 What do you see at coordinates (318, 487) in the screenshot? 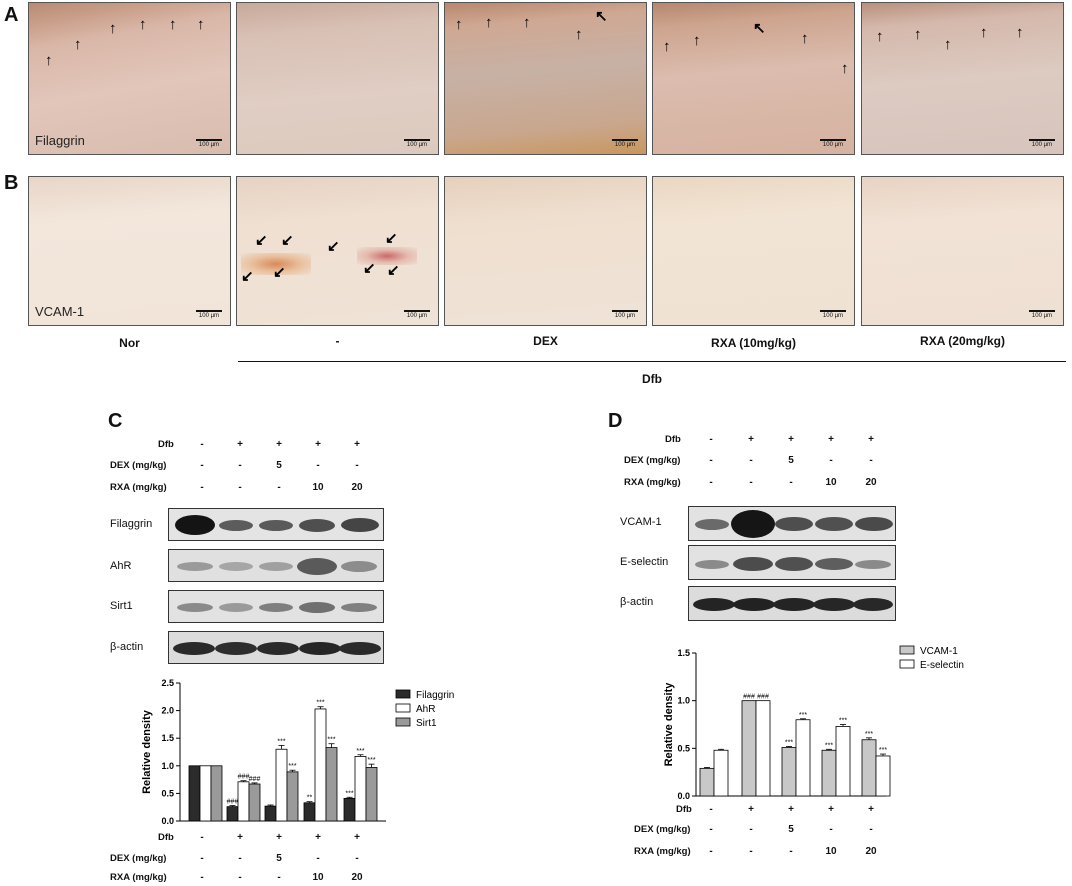
I see `cell: 10` at bounding box center [318, 487].